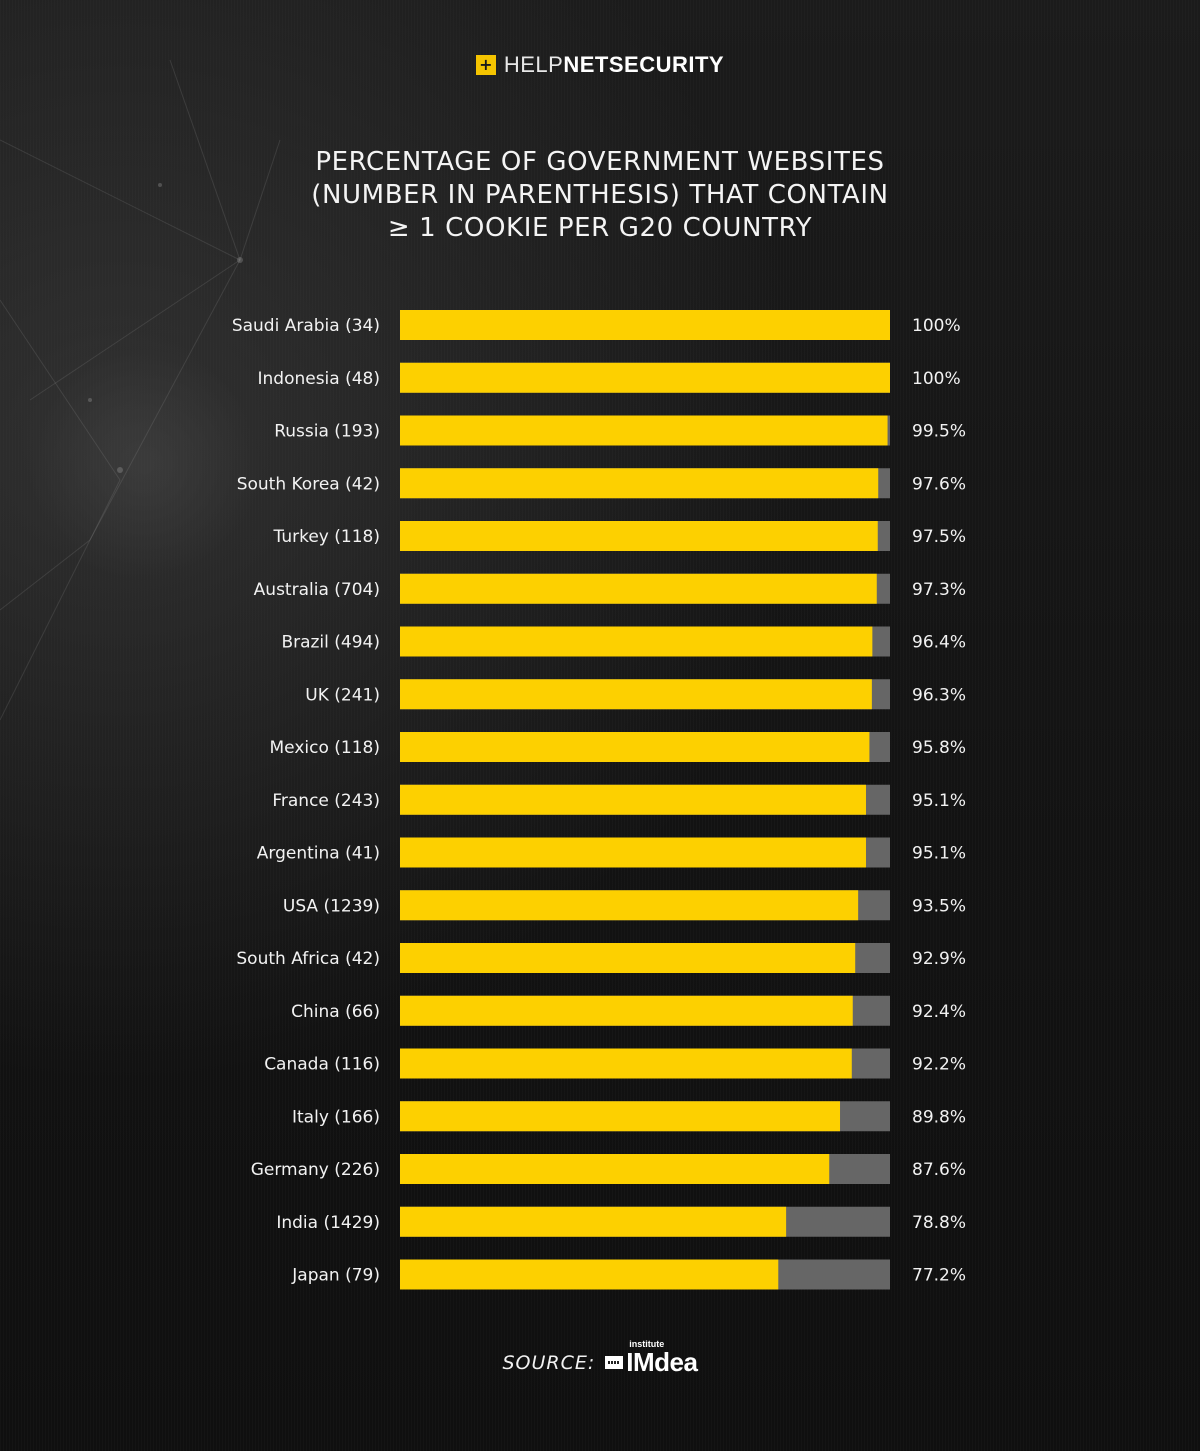  Describe the element at coordinates (662, 1362) in the screenshot. I see `imdea-logo-name: IMdea` at that location.